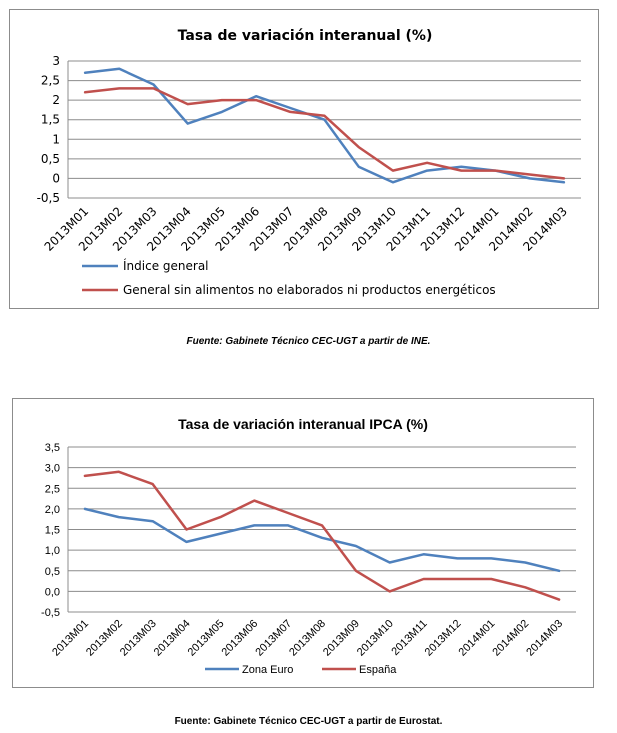 The height and width of the screenshot is (733, 617). Describe the element at coordinates (307, 638) in the screenshot. I see `x-tick-label: 2013M08` at that location.